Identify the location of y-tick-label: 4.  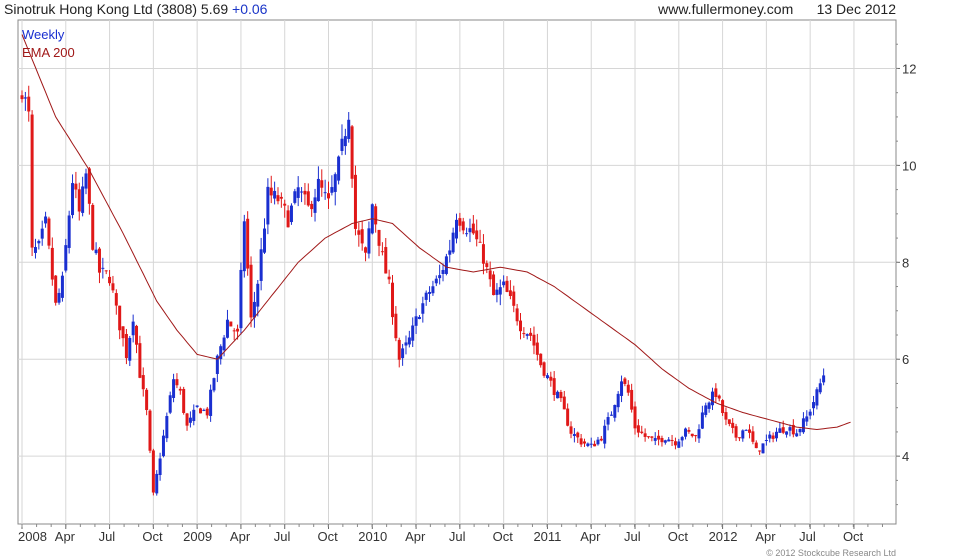
(905, 456).